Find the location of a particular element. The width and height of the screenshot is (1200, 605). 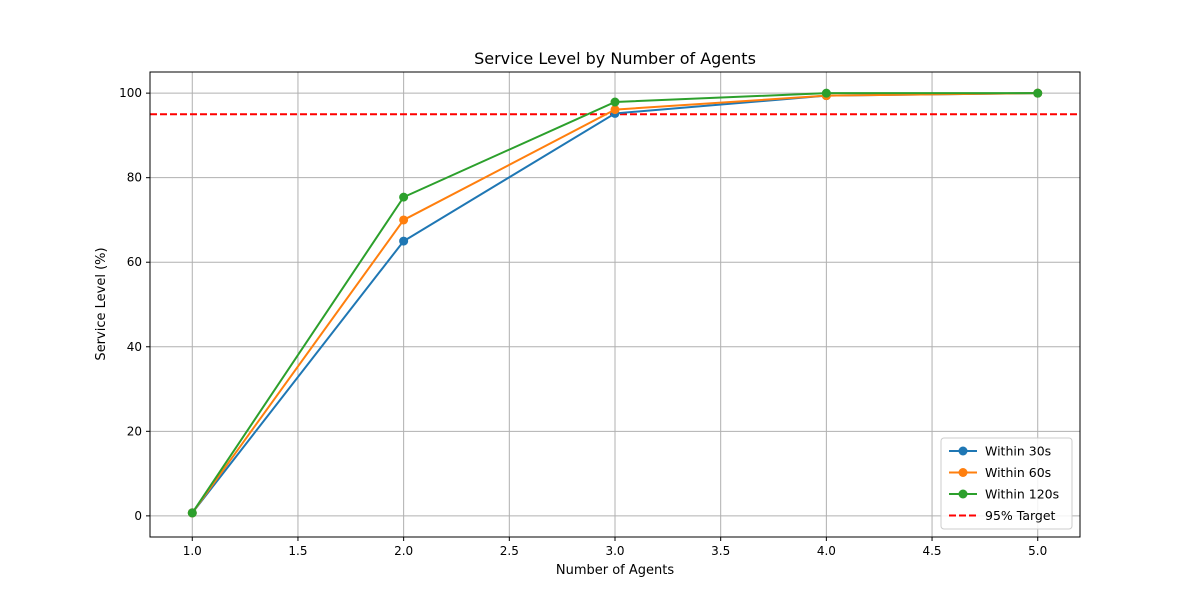

y-tick-label: 60 is located at coordinates (134, 262).